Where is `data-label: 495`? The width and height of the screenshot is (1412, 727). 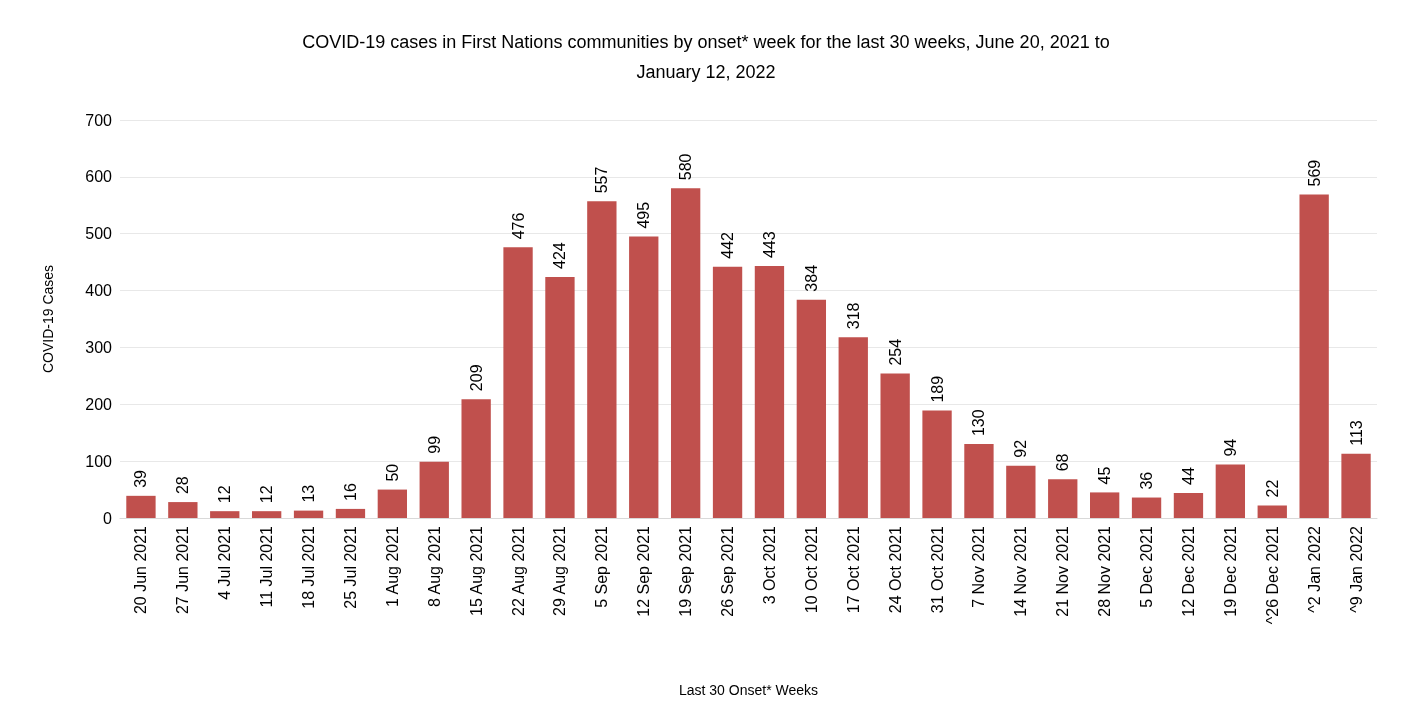 data-label: 495 is located at coordinates (644, 215).